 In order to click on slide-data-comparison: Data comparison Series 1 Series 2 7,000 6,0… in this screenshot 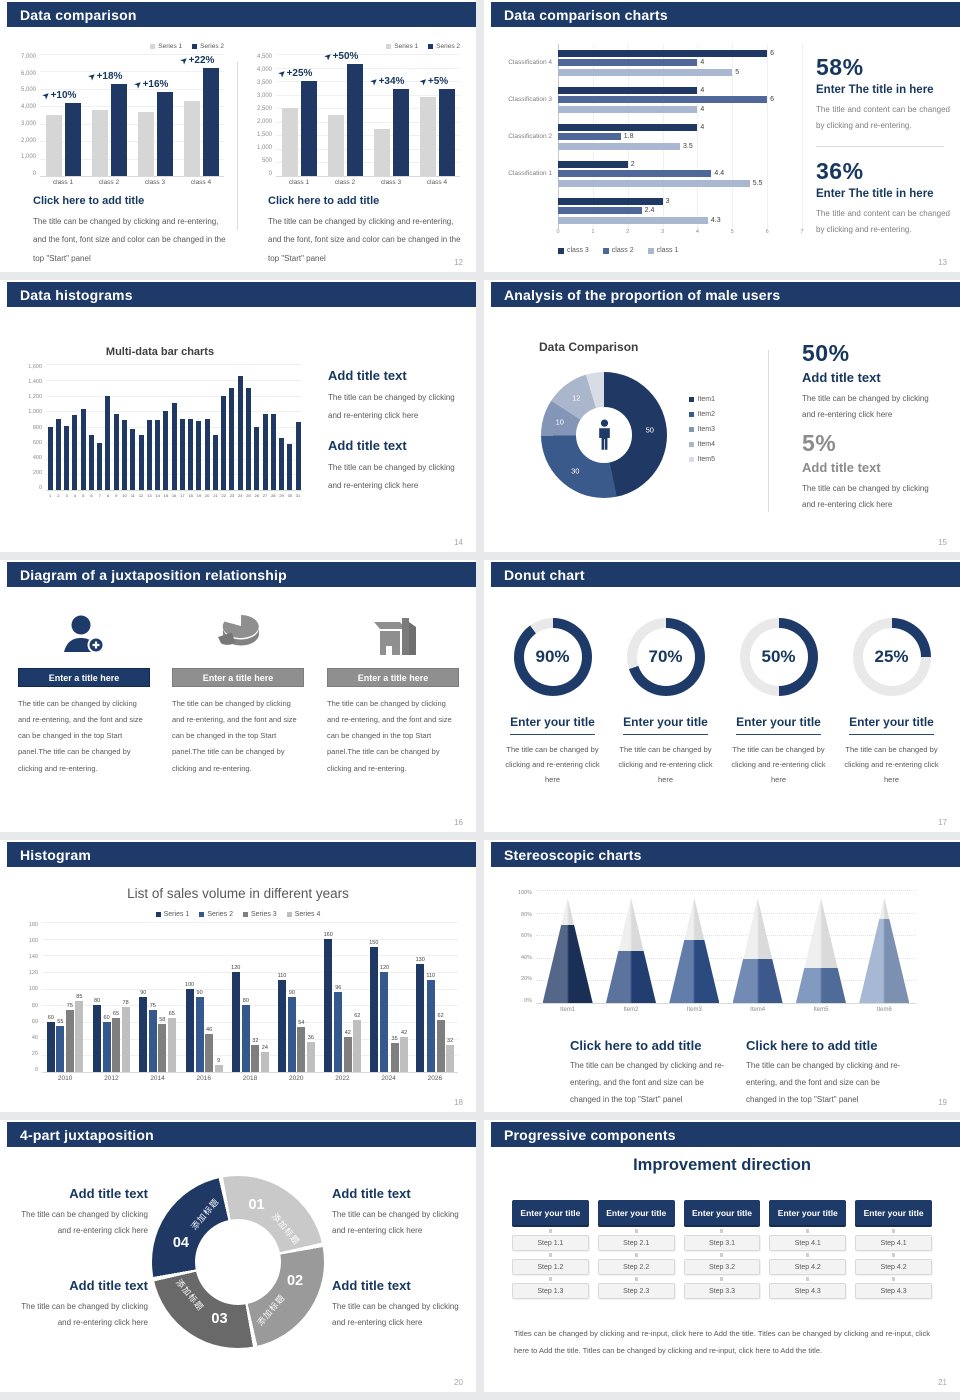, I will do `click(238, 136)`.